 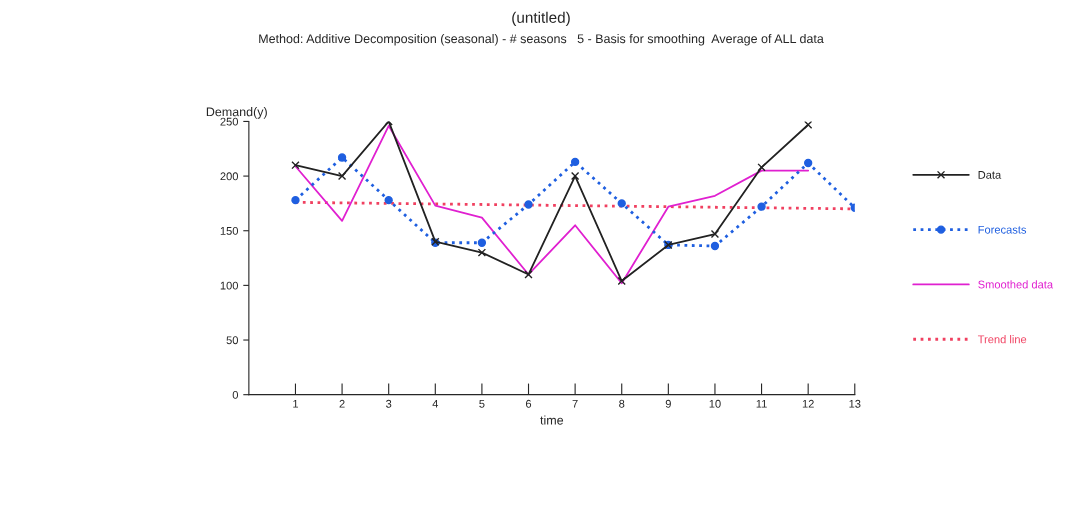 I want to click on x-tick-label: 13, so click(x=855, y=403).